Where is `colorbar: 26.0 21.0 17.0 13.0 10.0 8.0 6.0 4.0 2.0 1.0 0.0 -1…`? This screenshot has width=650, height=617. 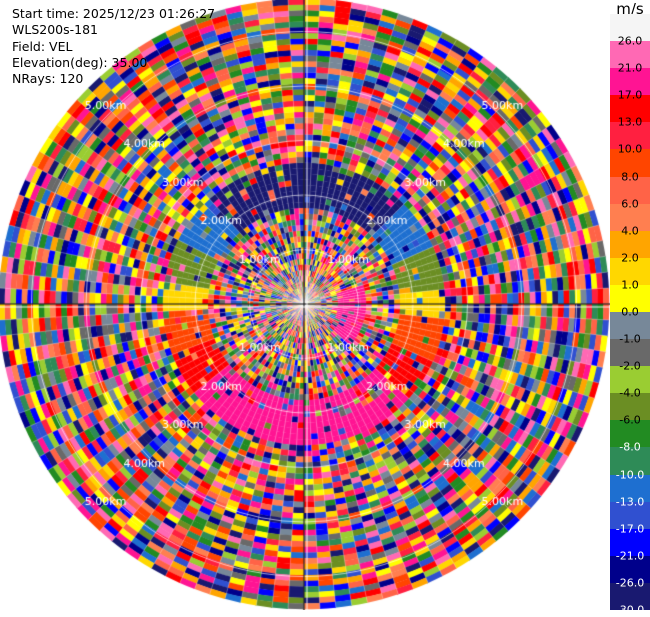 colorbar: 26.0 21.0 17.0 13.0 10.0 8.0 6.0 4.0 2.0 1.0 0.0 -1… is located at coordinates (630, 315).